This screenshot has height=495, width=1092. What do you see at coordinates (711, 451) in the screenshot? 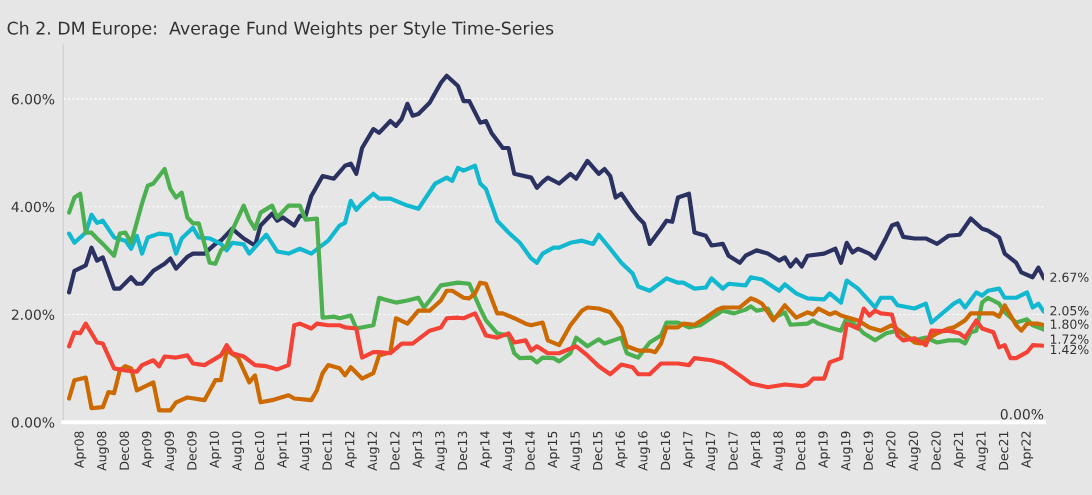
I see `x-tick-label: Aug17` at bounding box center [711, 451].